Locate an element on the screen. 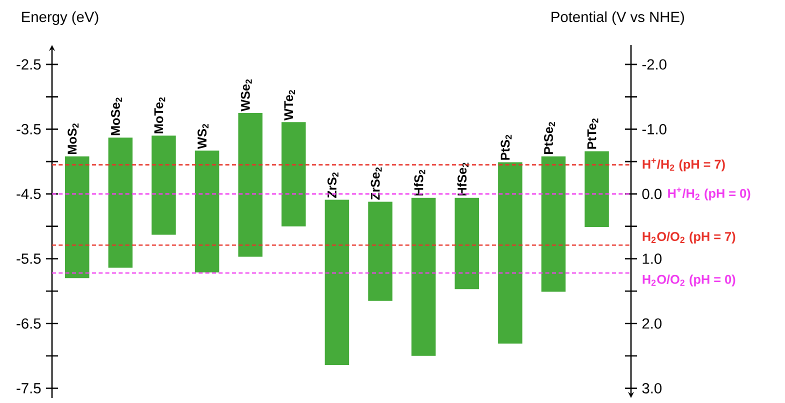  y-tick-label: -3.5 is located at coordinates (28, 129).